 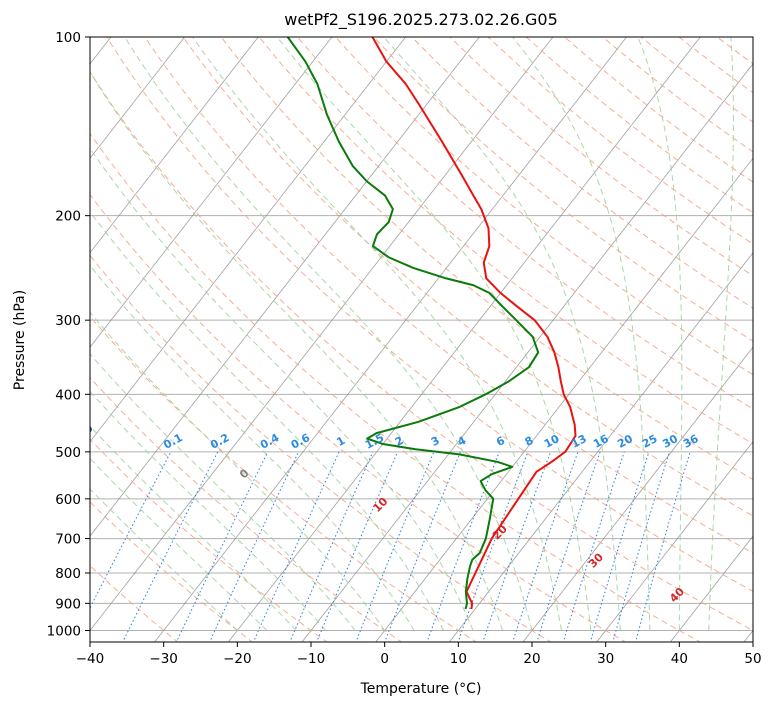 What do you see at coordinates (237, 659) in the screenshot?
I see `x-tick-label: −20` at bounding box center [237, 659].